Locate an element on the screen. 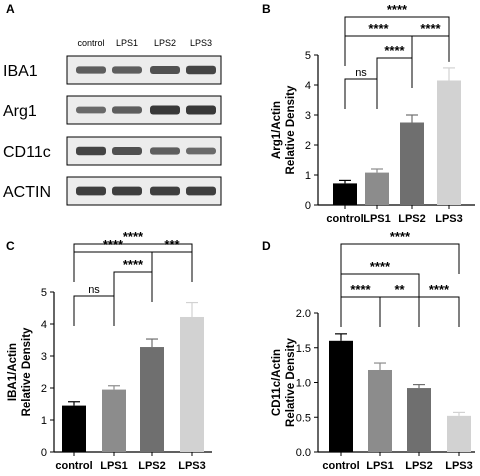  y-tick-label: 5 is located at coordinates (308, 56).